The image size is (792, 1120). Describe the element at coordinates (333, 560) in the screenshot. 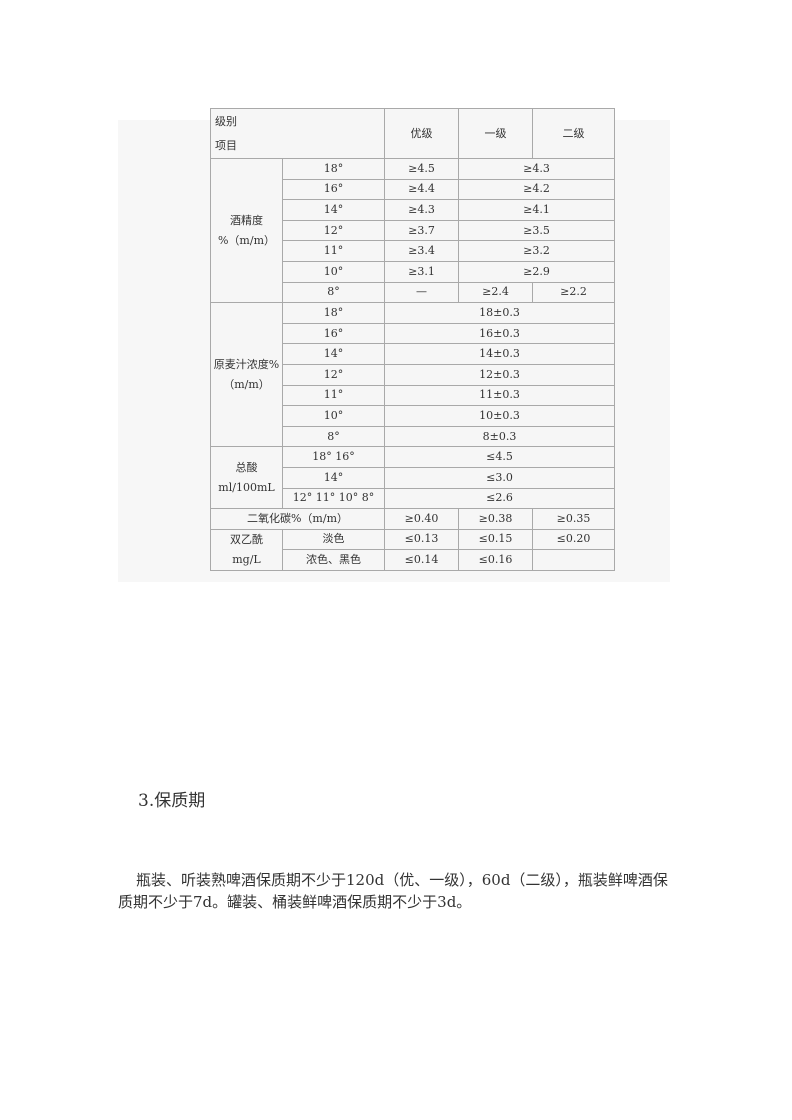

I see `color-type-cell: 浓色、黑色` at that location.